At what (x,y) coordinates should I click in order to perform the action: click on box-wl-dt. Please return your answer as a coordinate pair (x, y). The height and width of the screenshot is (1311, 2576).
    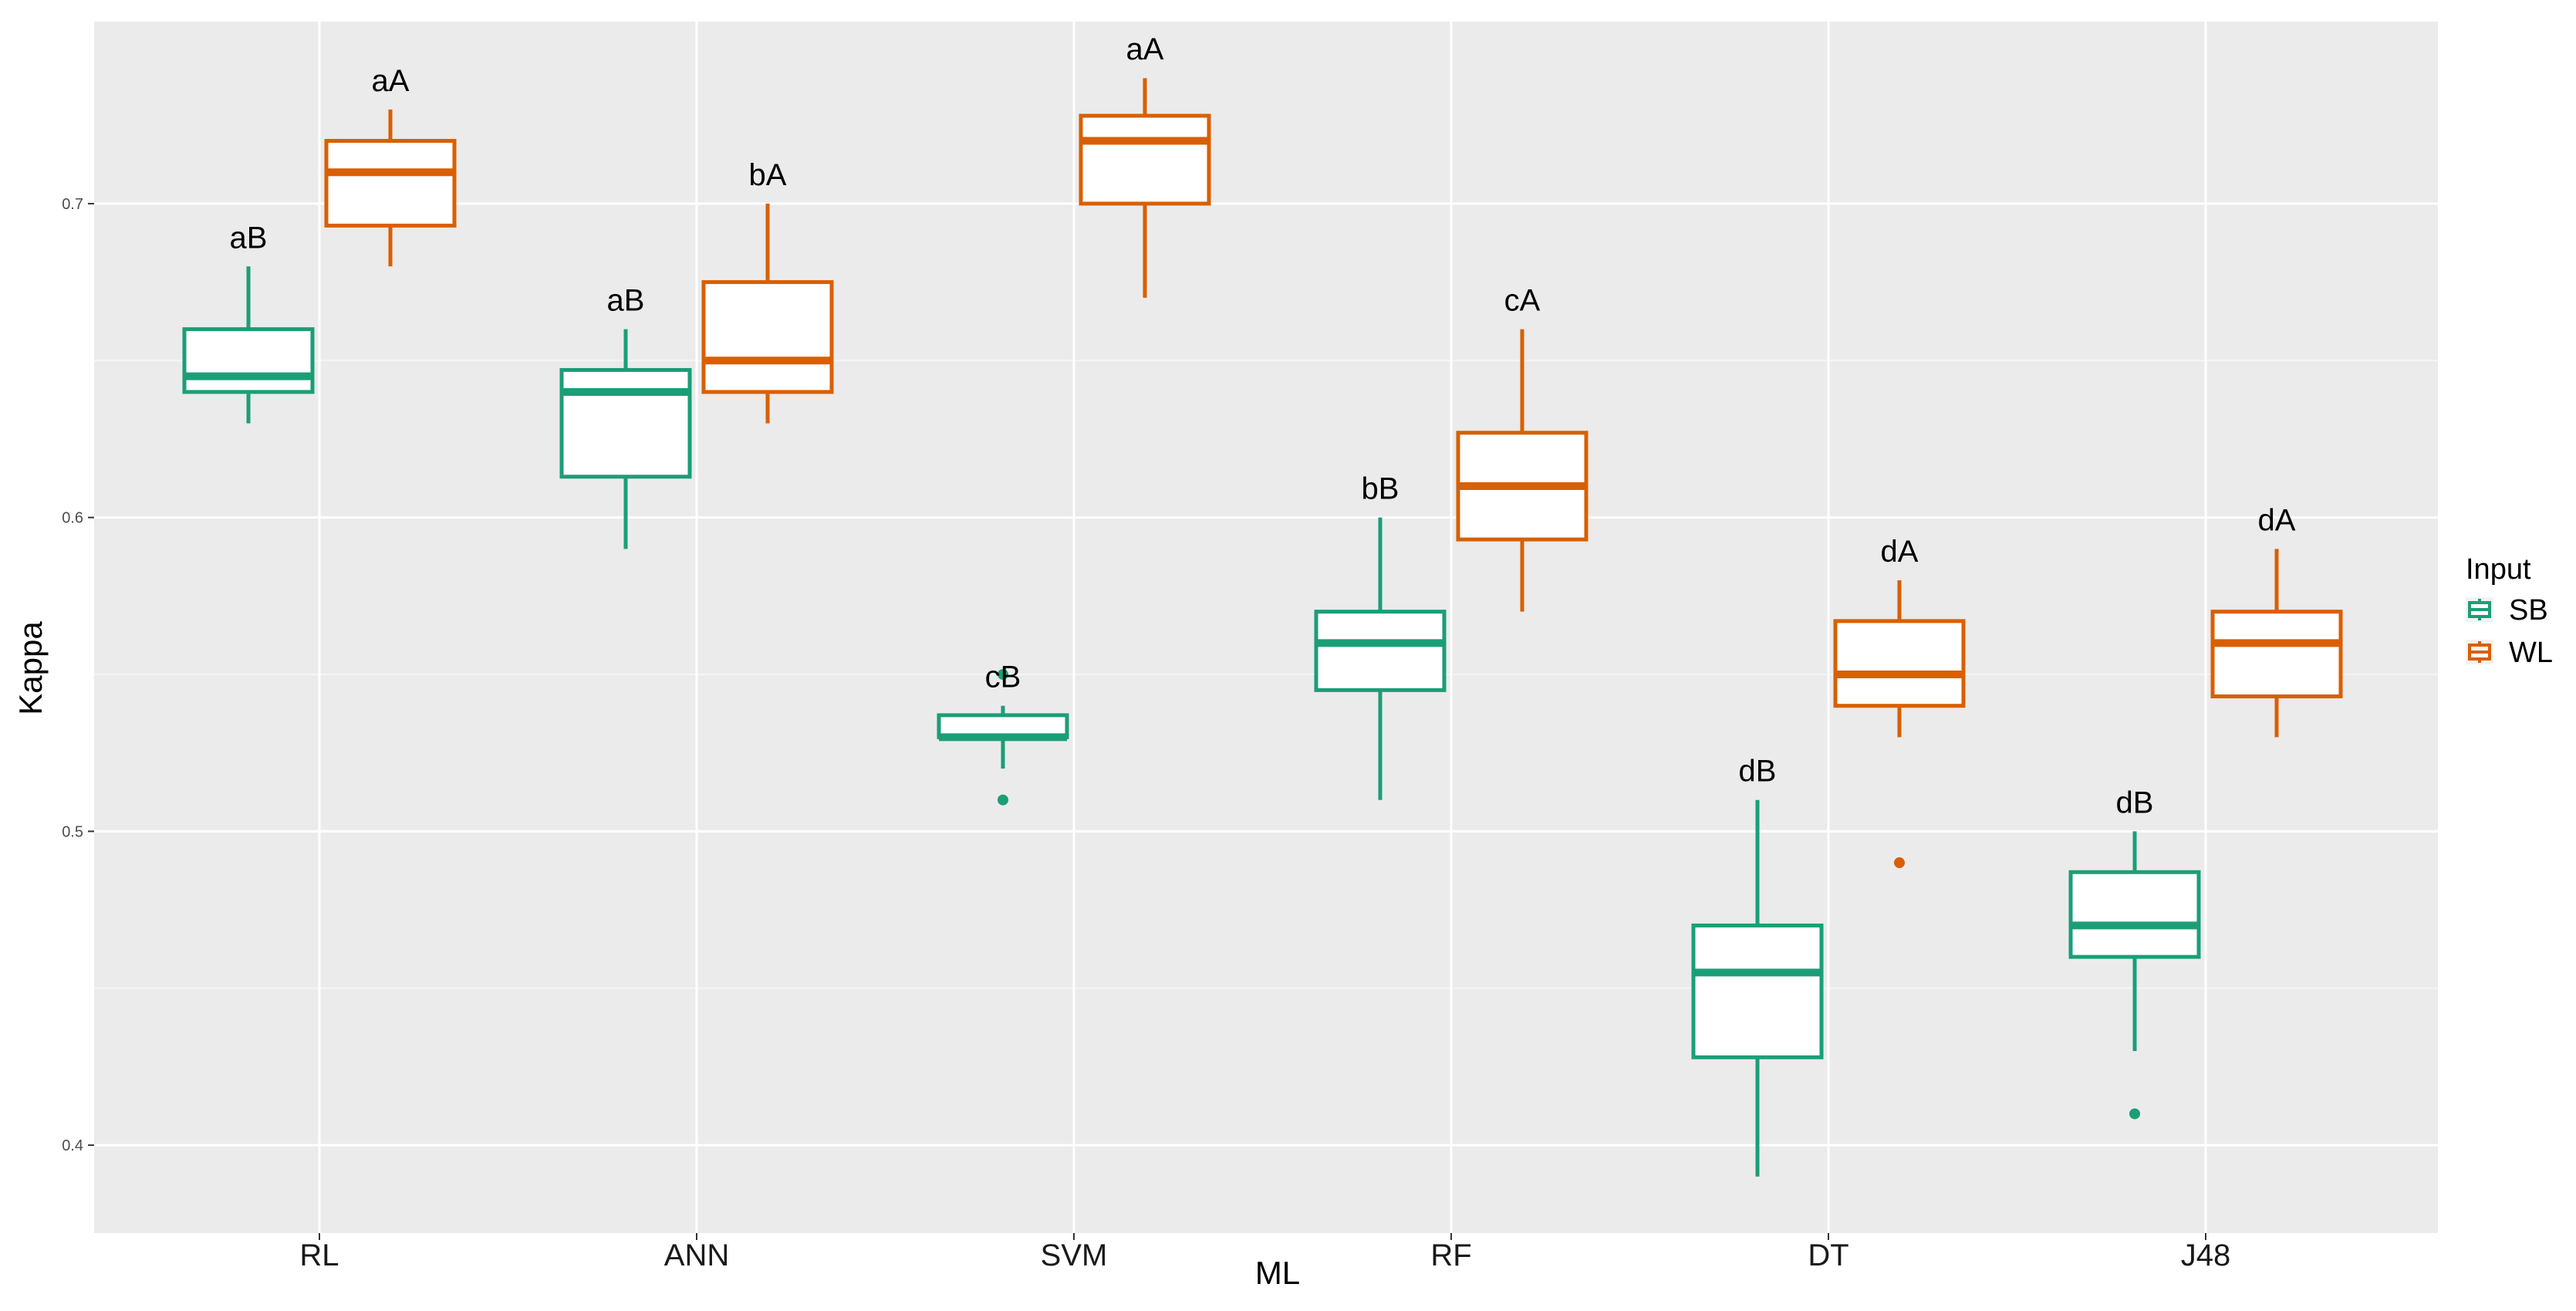
    Looking at the image, I should click on (1900, 724).